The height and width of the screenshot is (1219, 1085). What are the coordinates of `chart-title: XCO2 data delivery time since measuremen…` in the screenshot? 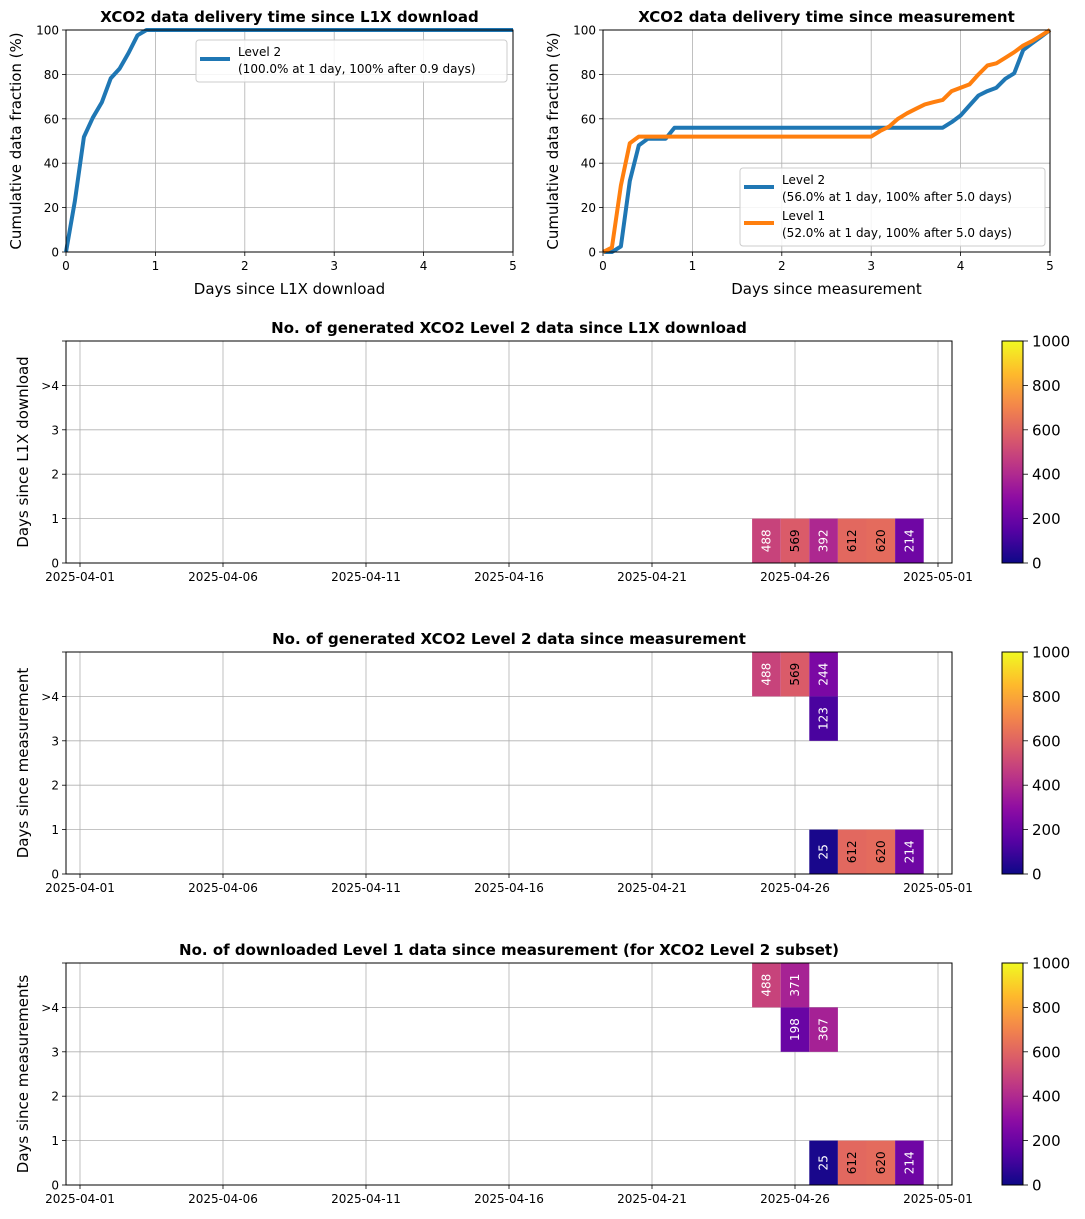 It's located at (826, 17).